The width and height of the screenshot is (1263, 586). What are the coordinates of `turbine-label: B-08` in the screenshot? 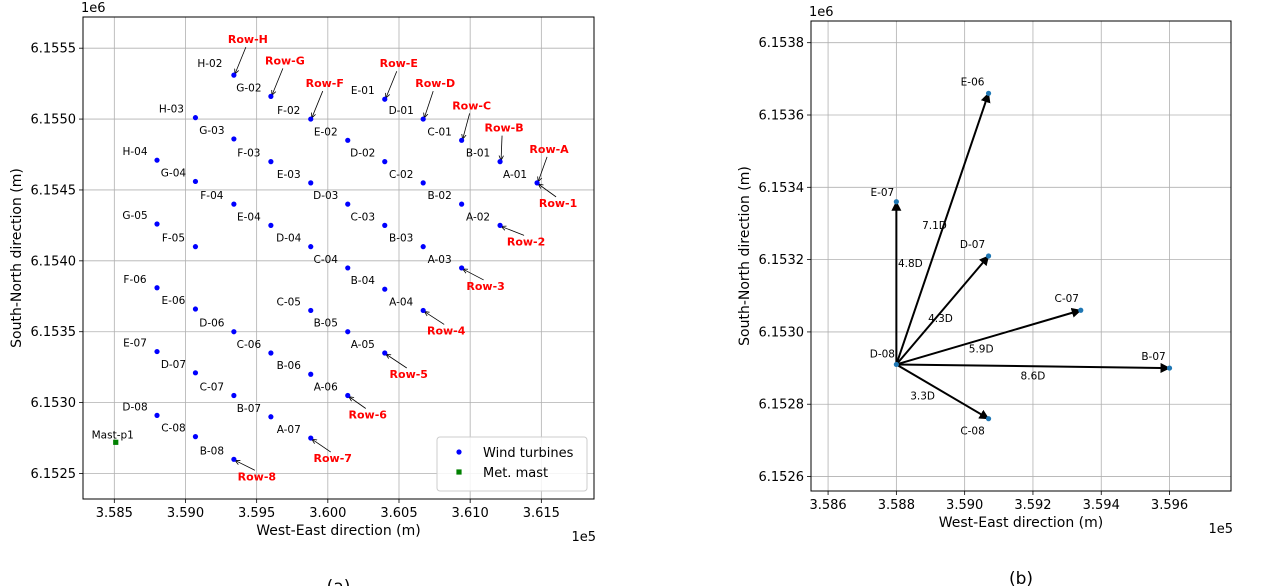 It's located at (212, 451).